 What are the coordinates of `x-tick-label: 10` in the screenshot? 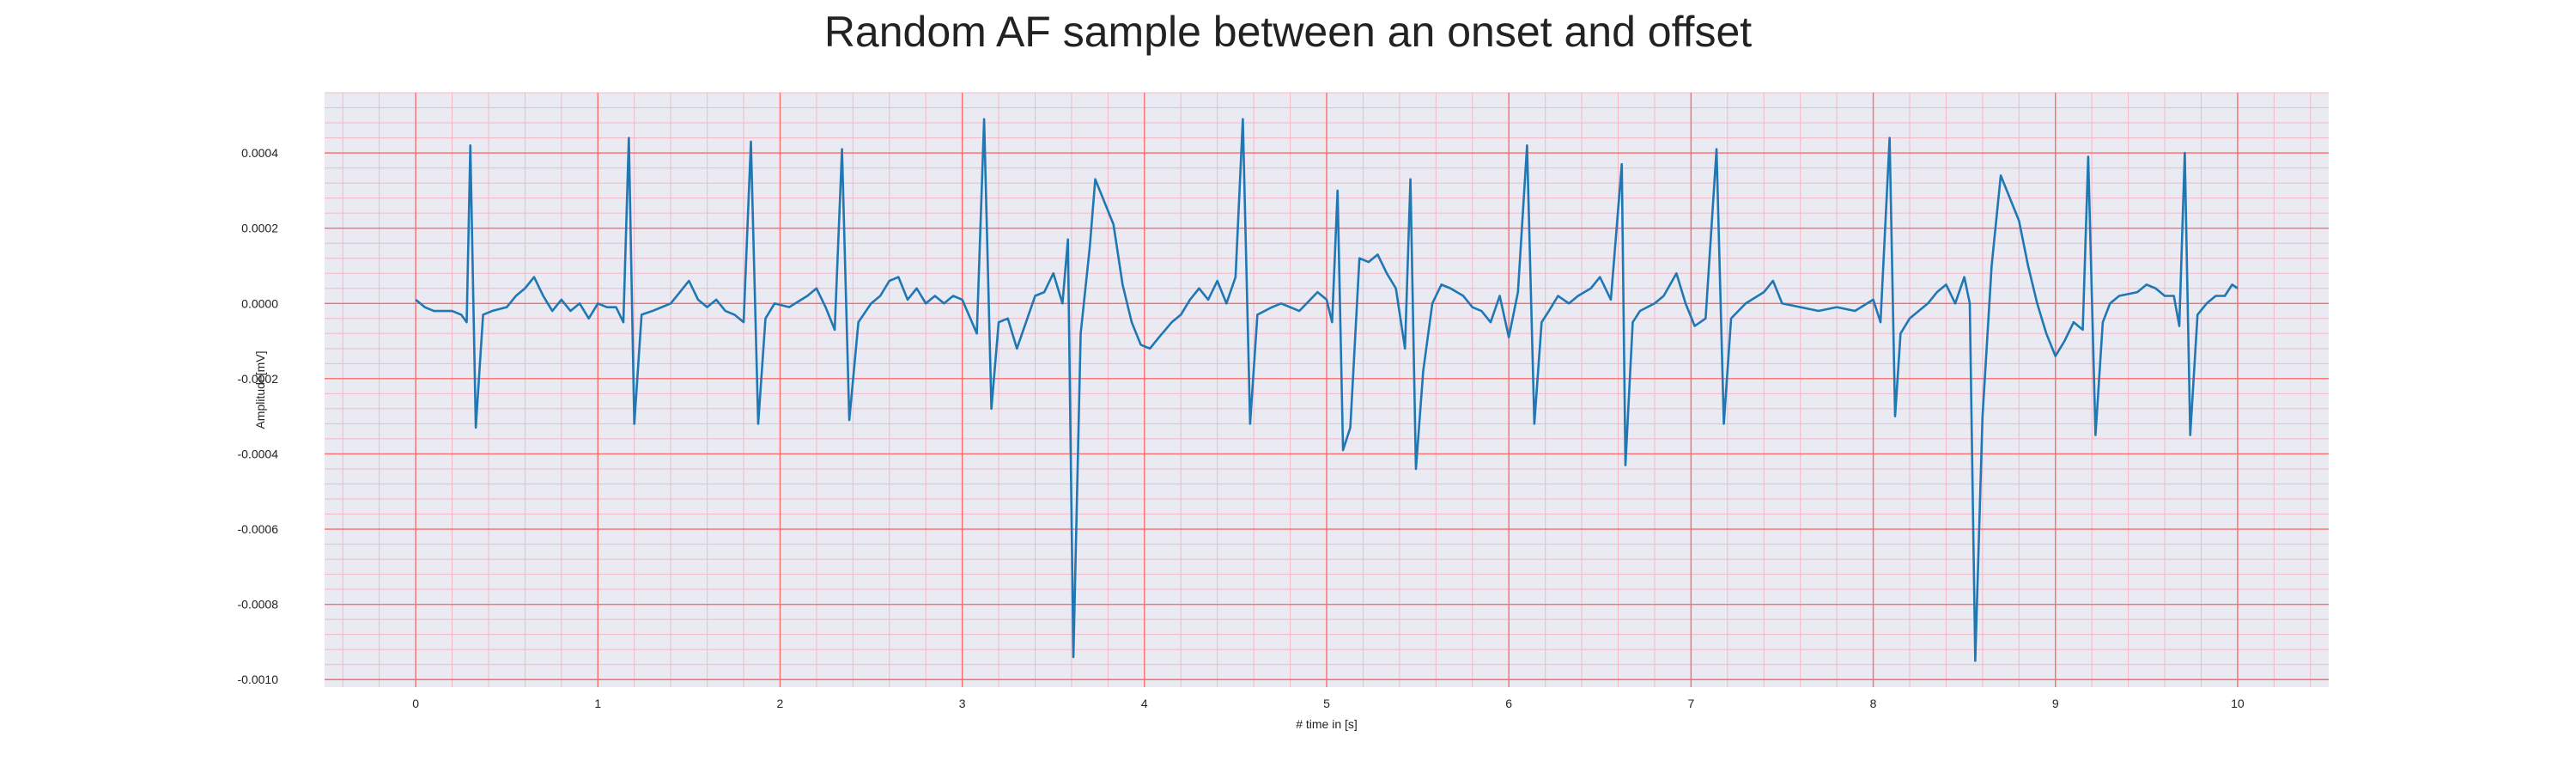 It's located at (2238, 703).